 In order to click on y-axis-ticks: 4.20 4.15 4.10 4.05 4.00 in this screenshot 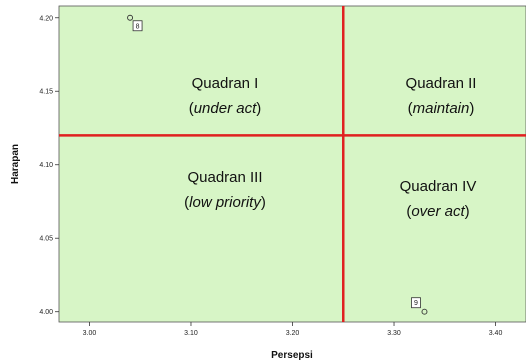, I will do `click(49, 165)`.